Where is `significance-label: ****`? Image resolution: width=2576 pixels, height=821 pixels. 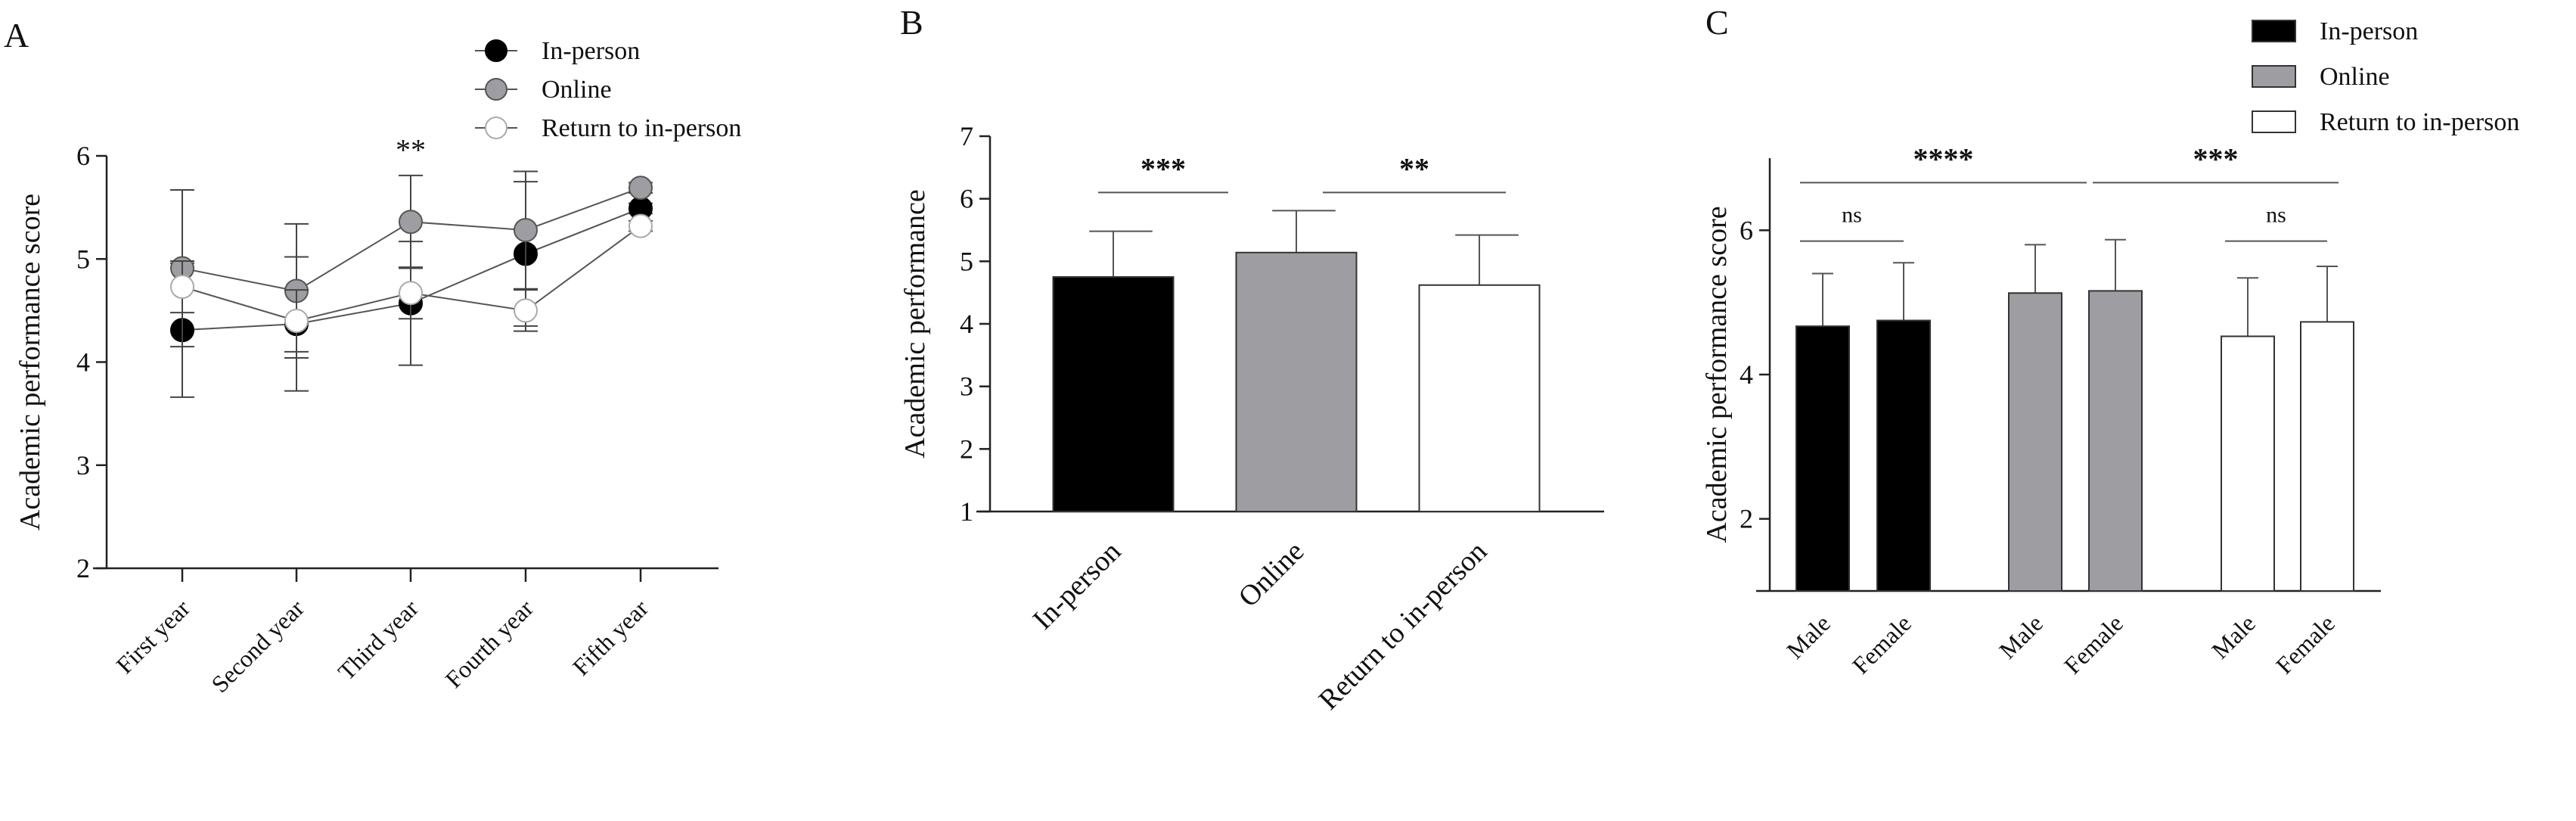 significance-label: **** is located at coordinates (1943, 158).